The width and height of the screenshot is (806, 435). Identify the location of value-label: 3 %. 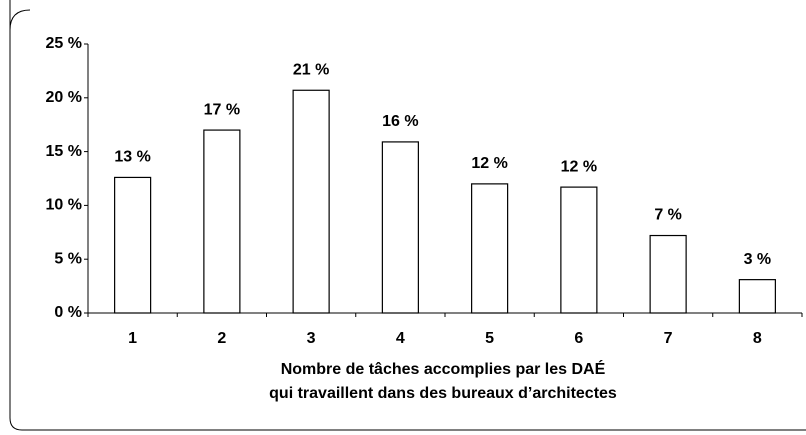
(758, 259).